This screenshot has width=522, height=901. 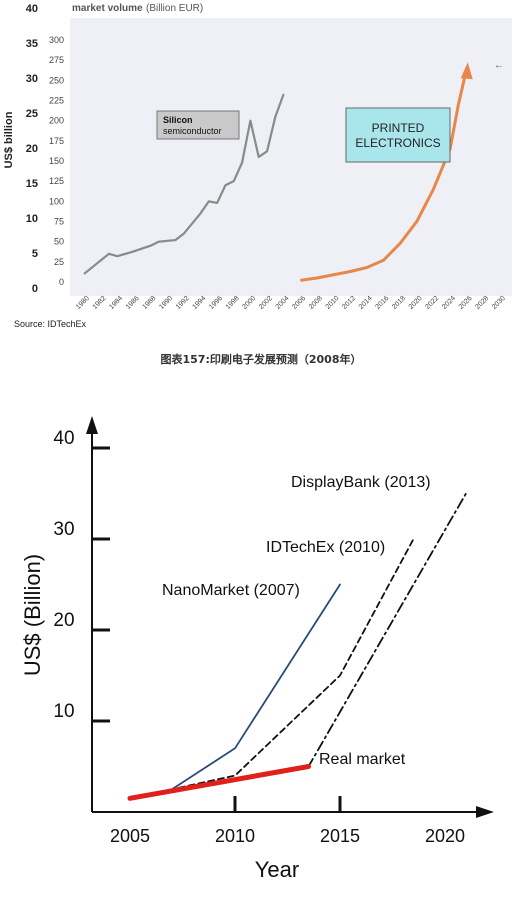 I want to click on figure-caption: 图表157:印刷电子发展预测（2008年）, so click(x=261, y=359).